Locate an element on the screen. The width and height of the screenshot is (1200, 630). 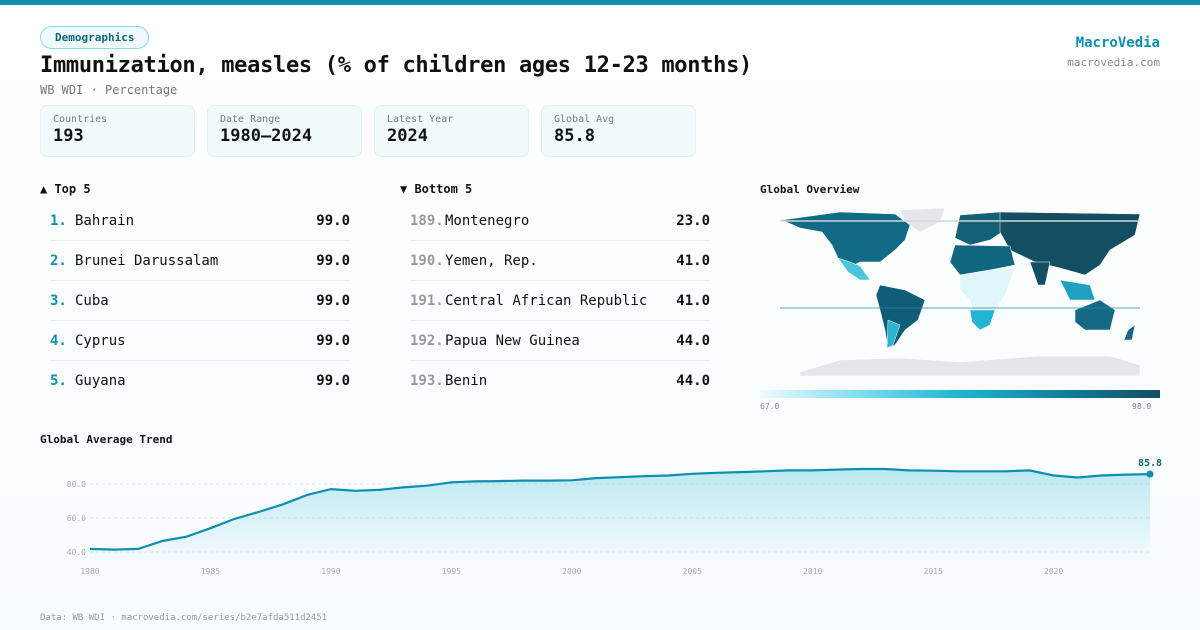
stat-card-latest-year: Latest Year 2024 is located at coordinates (451, 131).